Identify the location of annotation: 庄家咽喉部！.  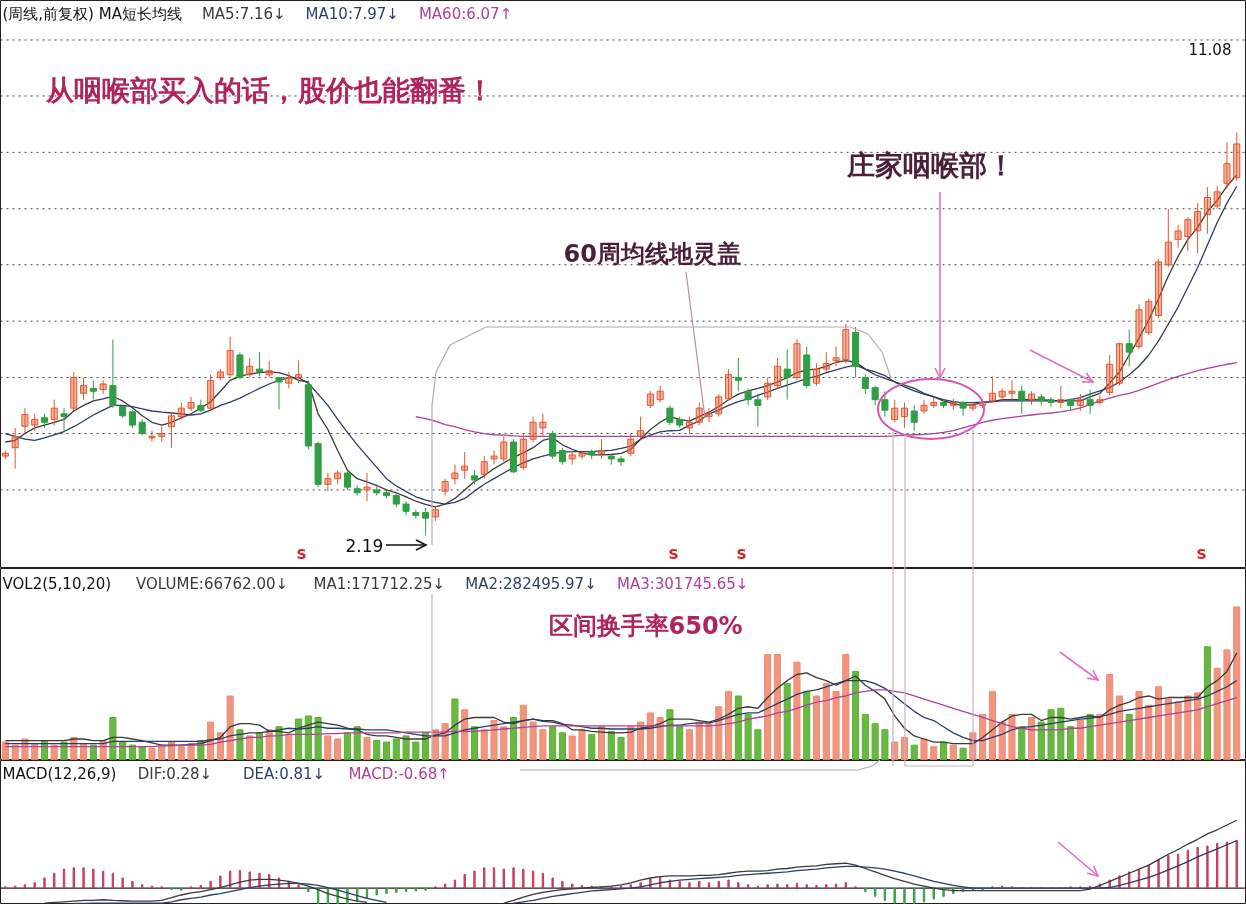
(930, 165).